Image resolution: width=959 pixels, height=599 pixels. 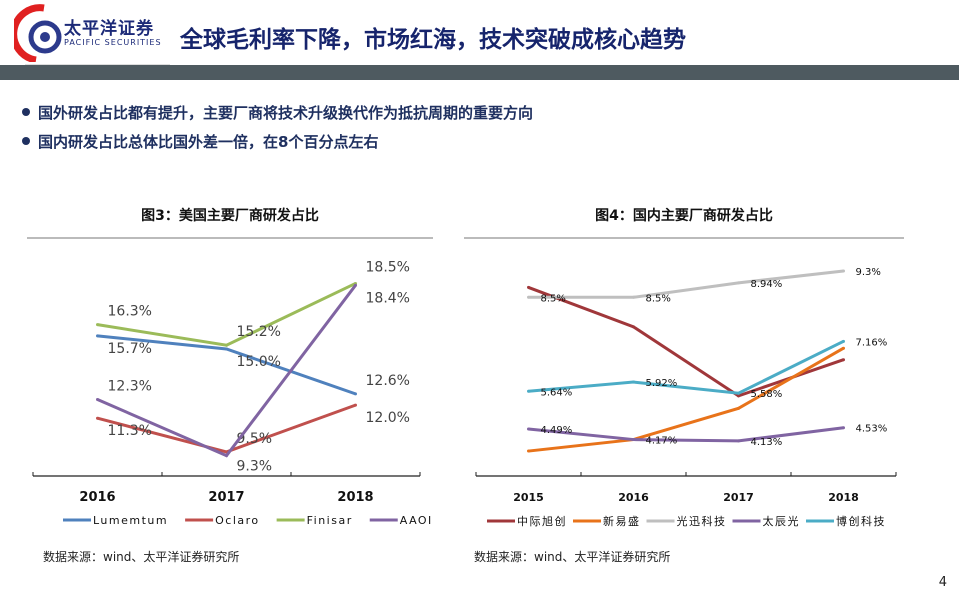 What do you see at coordinates (686, 399) in the screenshot?
I see `series-line-新易盛` at bounding box center [686, 399].